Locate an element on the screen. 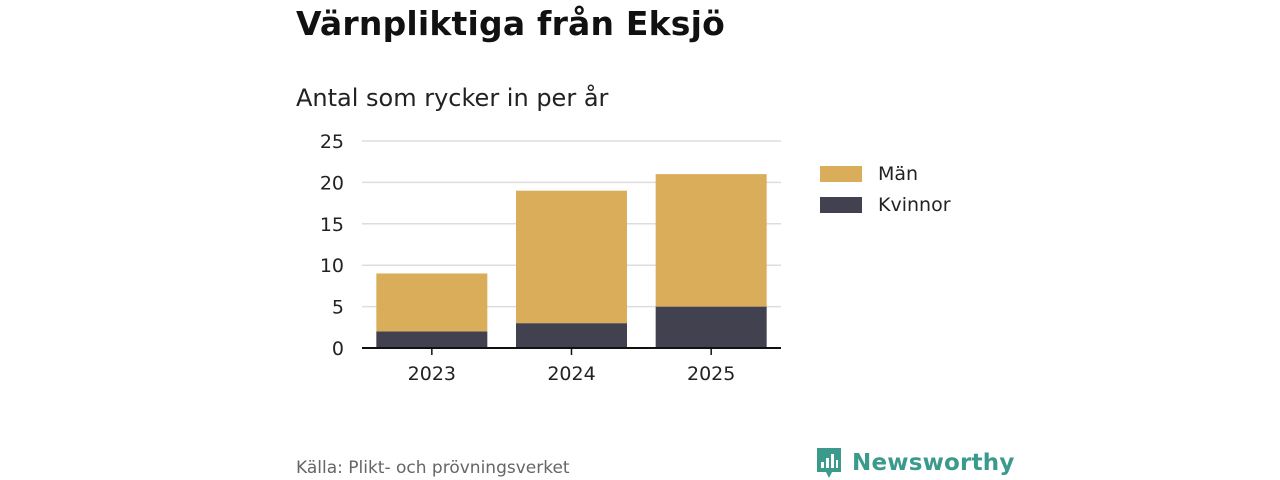  bar-kvinnor-2025 is located at coordinates (711, 327).